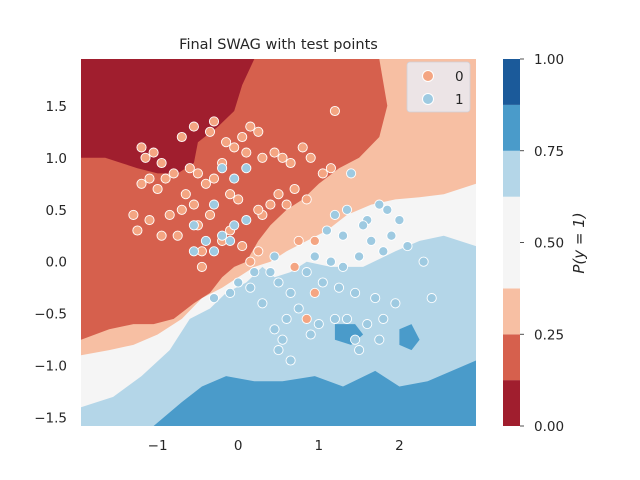 This screenshot has width=640, height=480. Describe the element at coordinates (579, 242) in the screenshot. I see `colorbar-label: P(y = 1)` at that location.